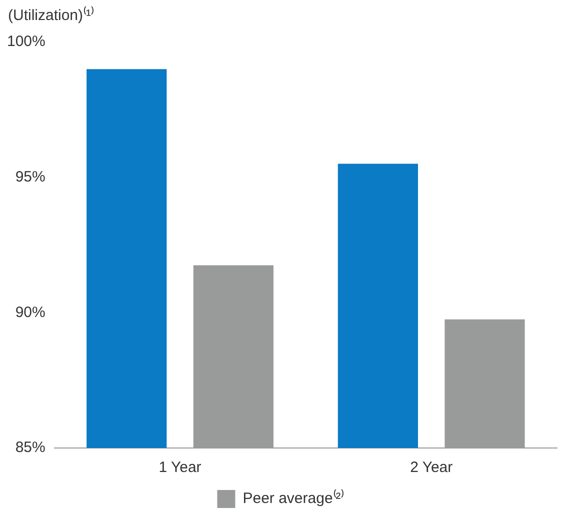  I want to click on y-tick-label: 95%, so click(30, 177).